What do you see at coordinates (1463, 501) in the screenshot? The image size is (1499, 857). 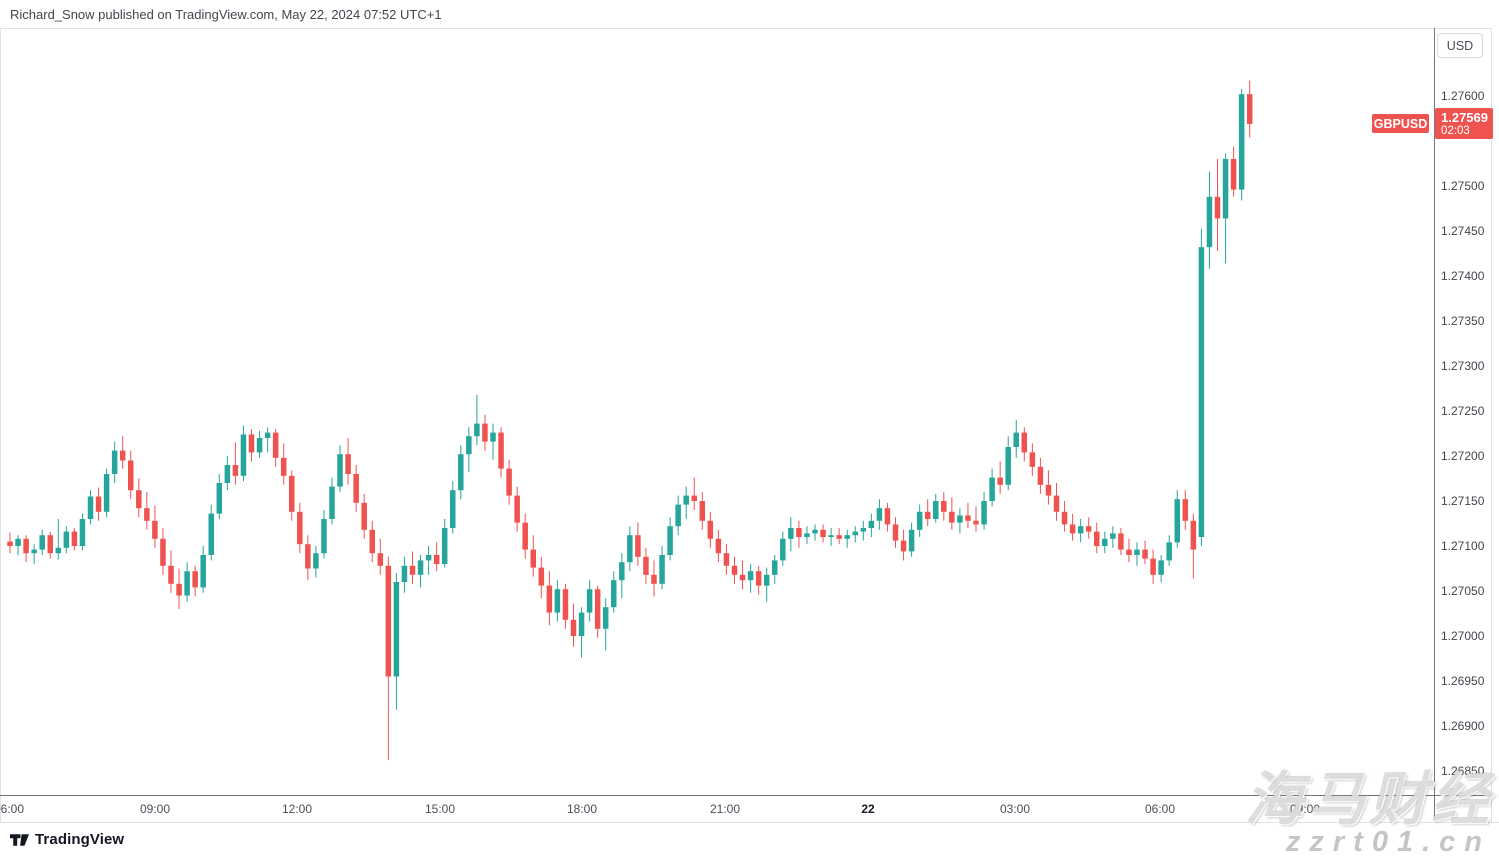 I see `price-tick-label: 1.27150` at bounding box center [1463, 501].